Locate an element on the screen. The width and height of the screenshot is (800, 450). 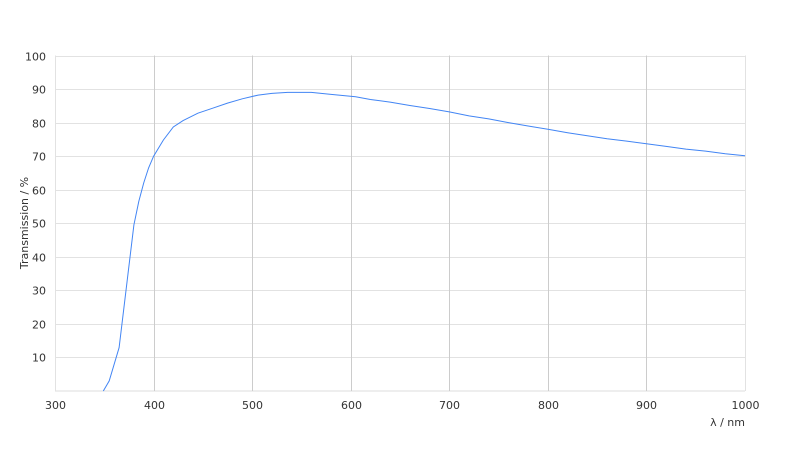
y-tick-label: 60 is located at coordinates (39, 191).